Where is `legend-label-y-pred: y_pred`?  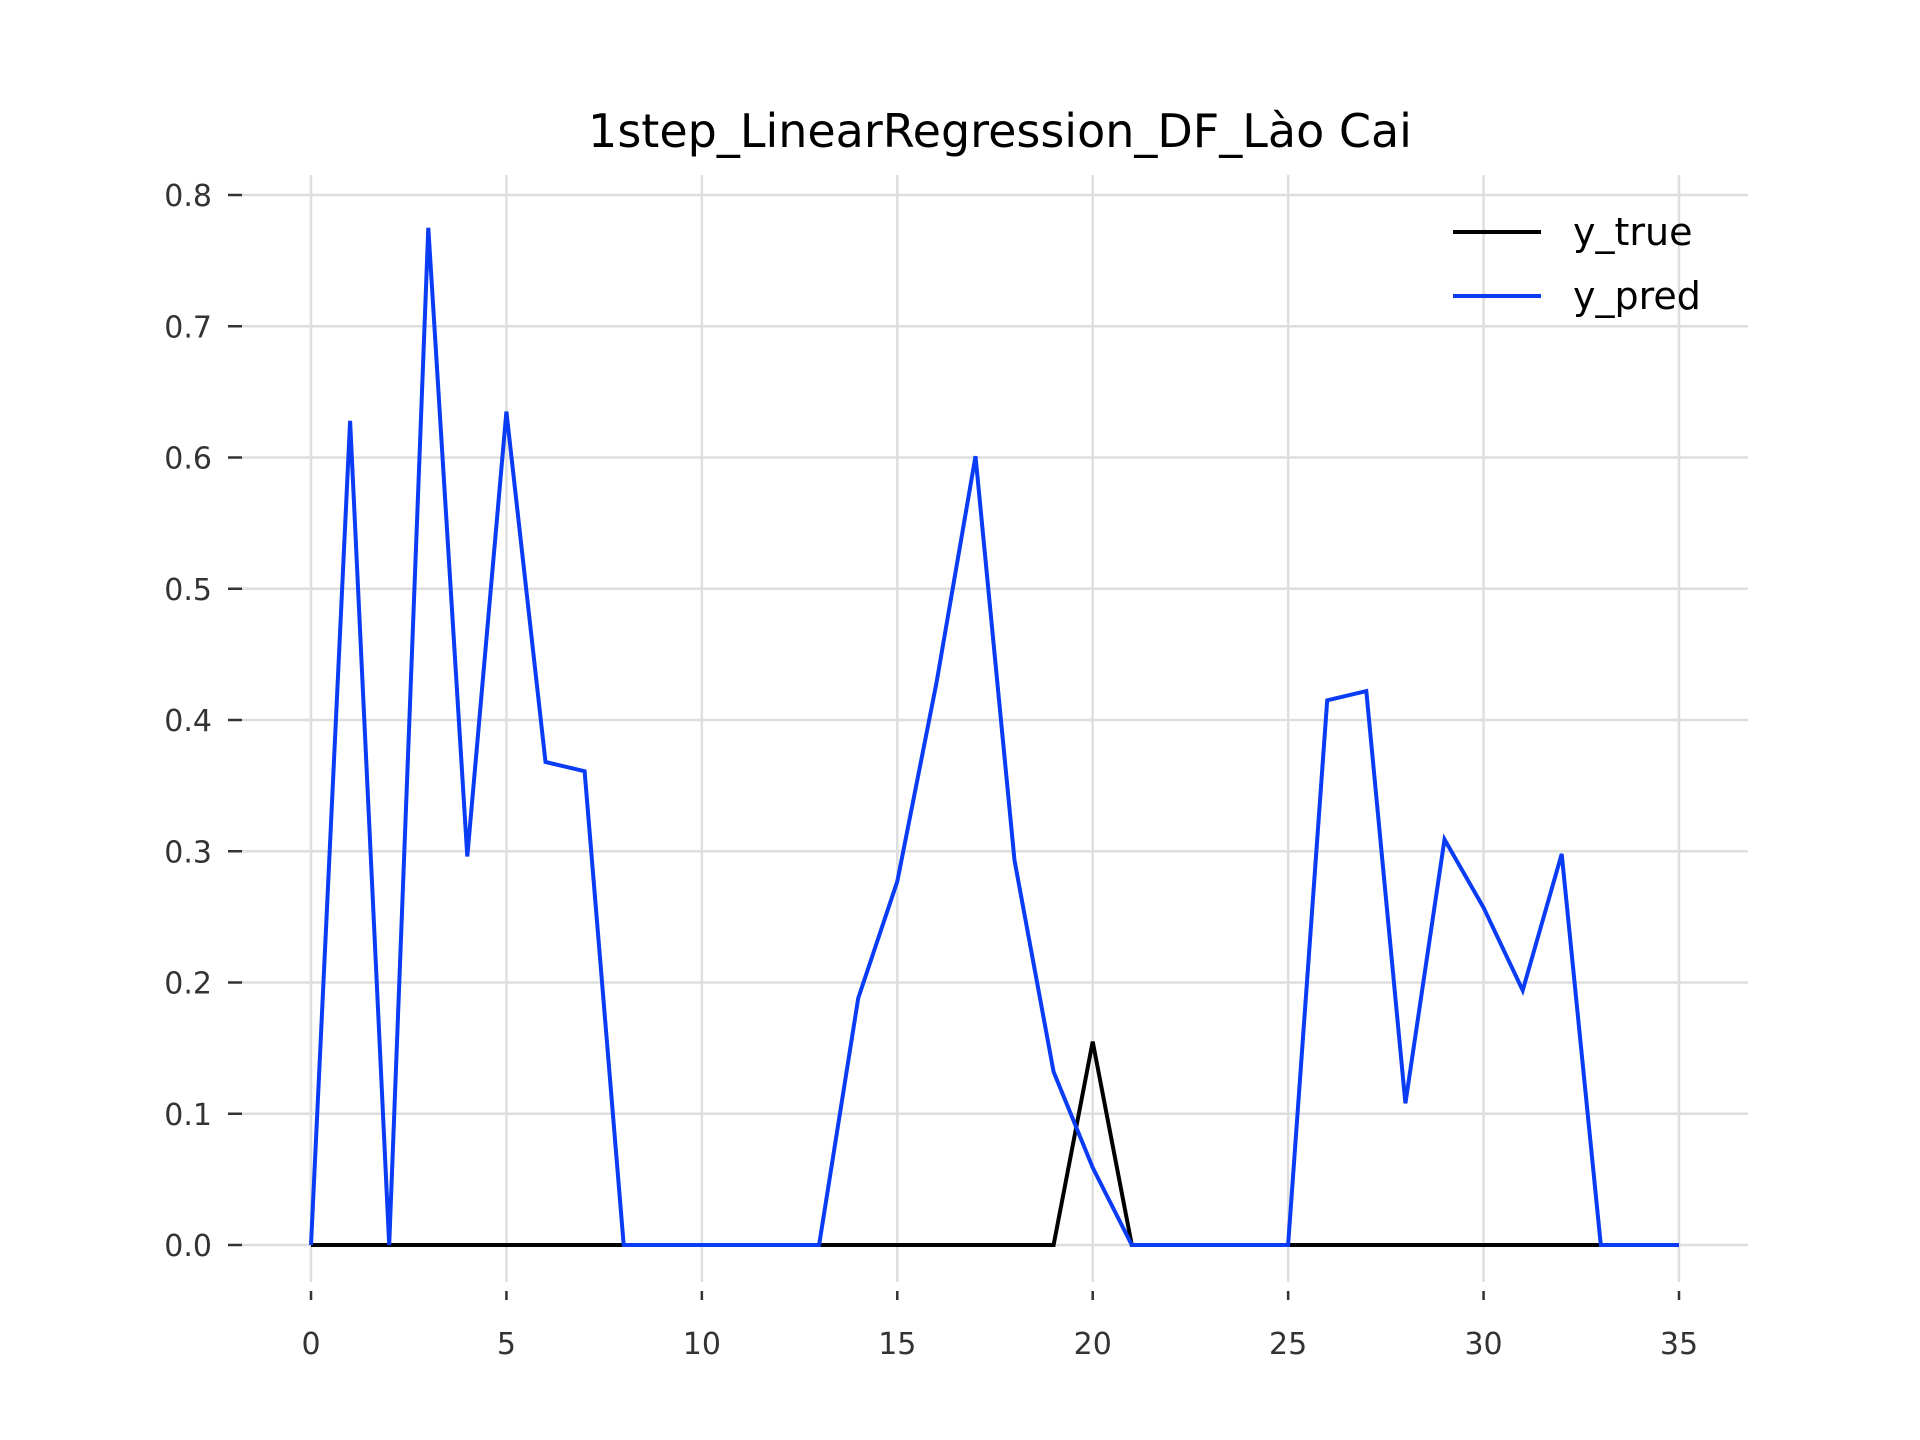
legend-label-y-pred: y_pred is located at coordinates (1637, 296).